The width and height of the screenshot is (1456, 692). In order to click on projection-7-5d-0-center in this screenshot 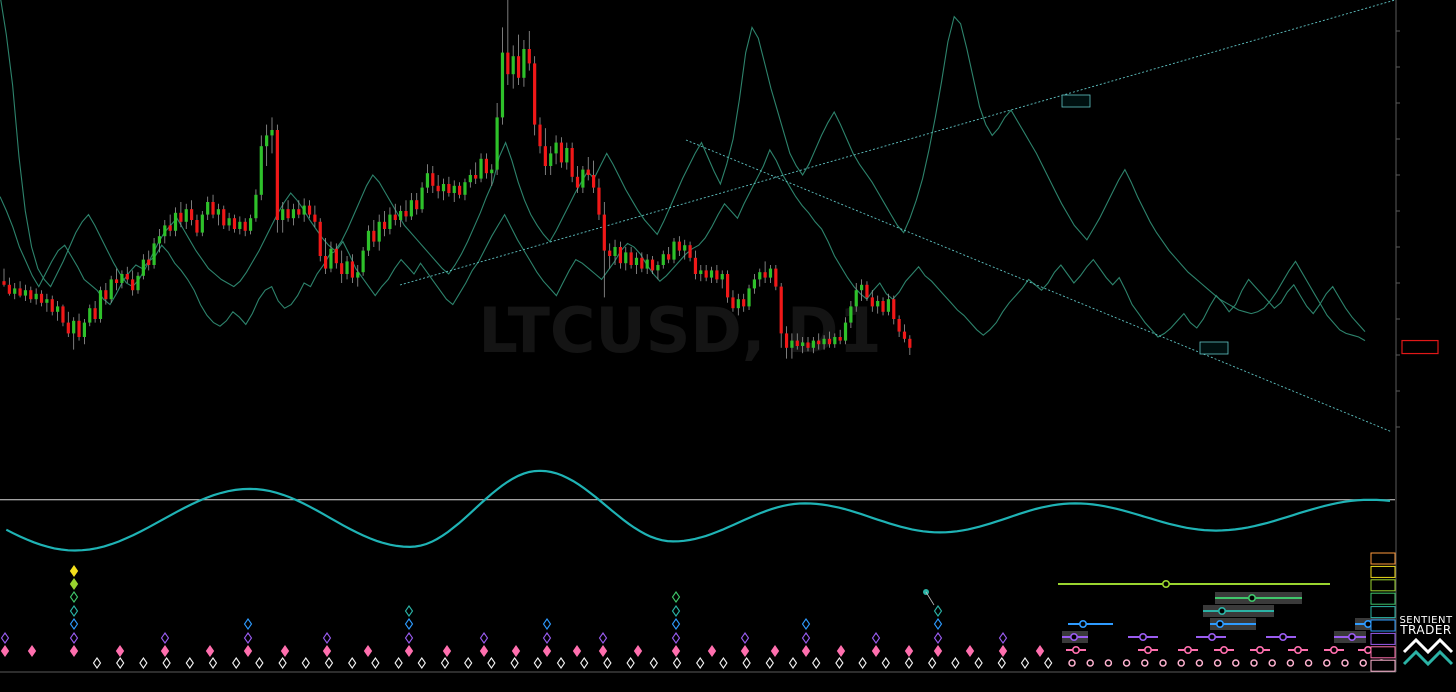, I will do `click(1076, 649)`.